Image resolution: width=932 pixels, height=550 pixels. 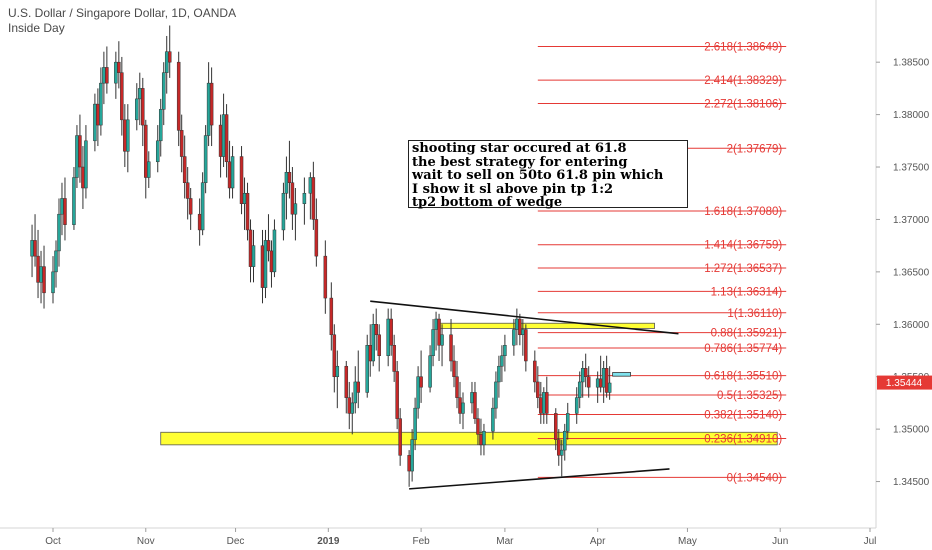 What do you see at coordinates (328, 541) in the screenshot?
I see `x-tick-label: 2019` at bounding box center [328, 541].